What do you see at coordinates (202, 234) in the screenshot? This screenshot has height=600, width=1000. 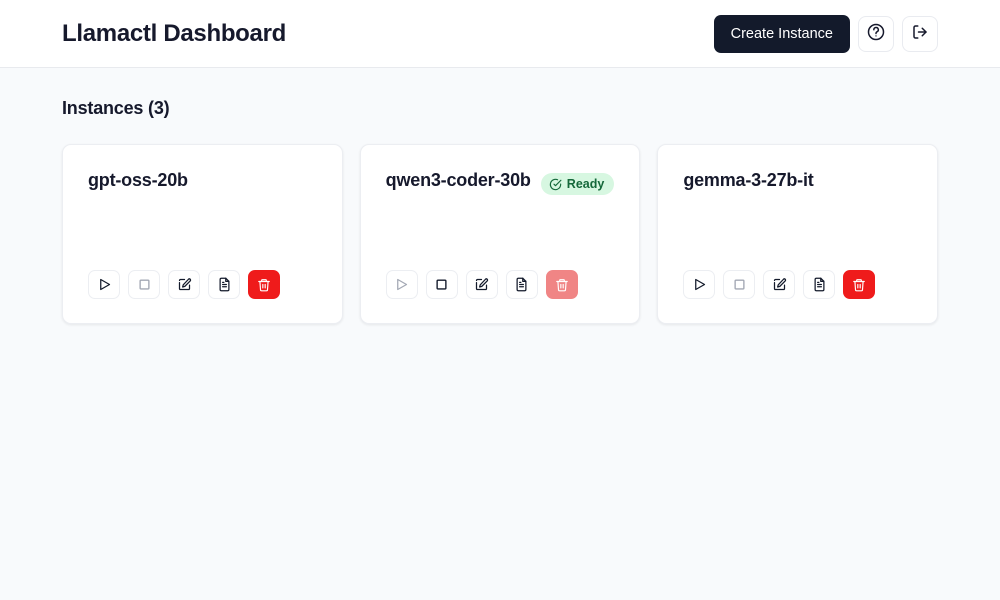 I see `instance-card: gpt-oss-20b` at bounding box center [202, 234].